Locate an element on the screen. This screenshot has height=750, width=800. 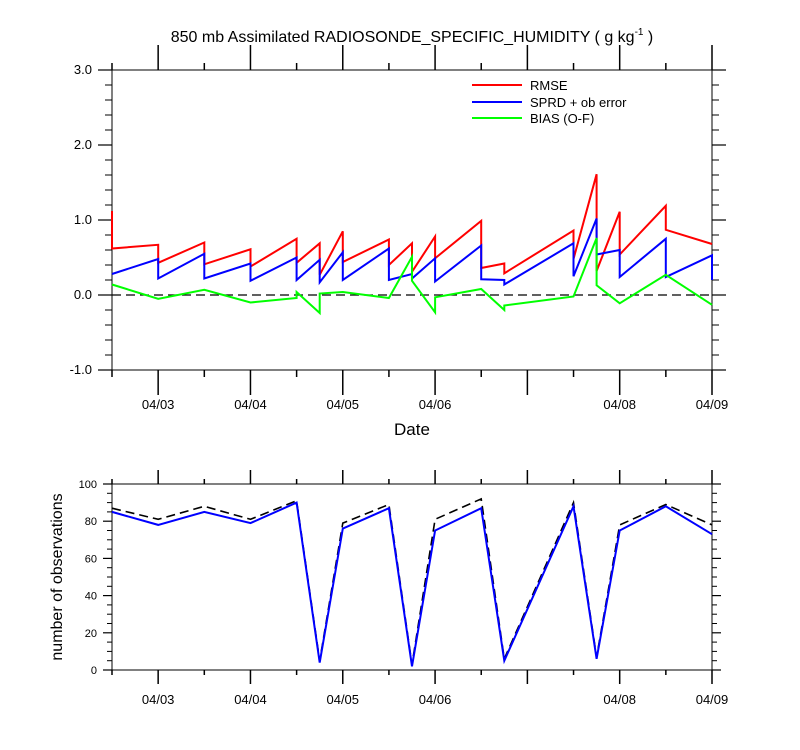
legend: RMSE SPRD + ob error BIAS (O-F) is located at coordinates (549, 102).